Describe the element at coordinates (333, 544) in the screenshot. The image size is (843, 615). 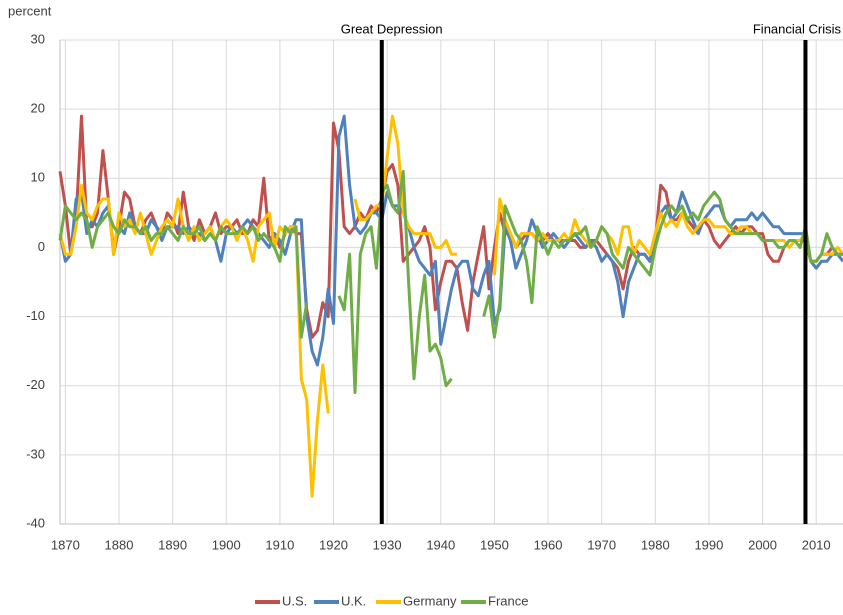
I see `x-tick-label: 1920` at that location.